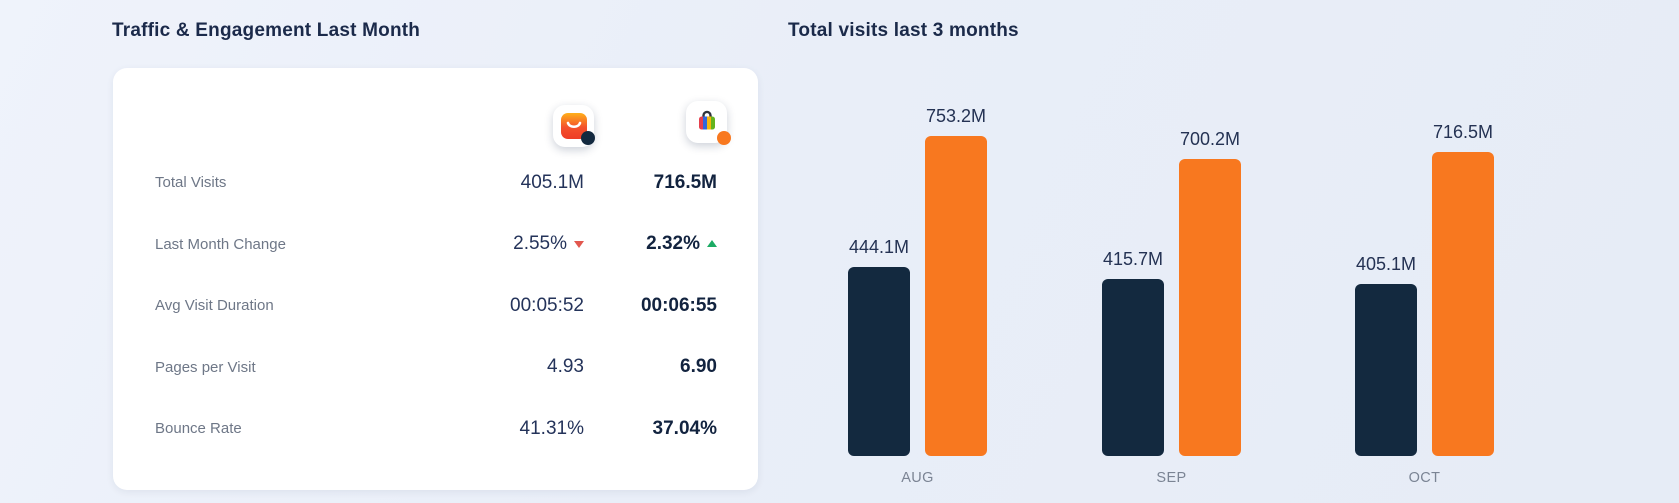 The image size is (1679, 503). Describe the element at coordinates (879, 361) in the screenshot. I see `bar-aug-site-a` at that location.